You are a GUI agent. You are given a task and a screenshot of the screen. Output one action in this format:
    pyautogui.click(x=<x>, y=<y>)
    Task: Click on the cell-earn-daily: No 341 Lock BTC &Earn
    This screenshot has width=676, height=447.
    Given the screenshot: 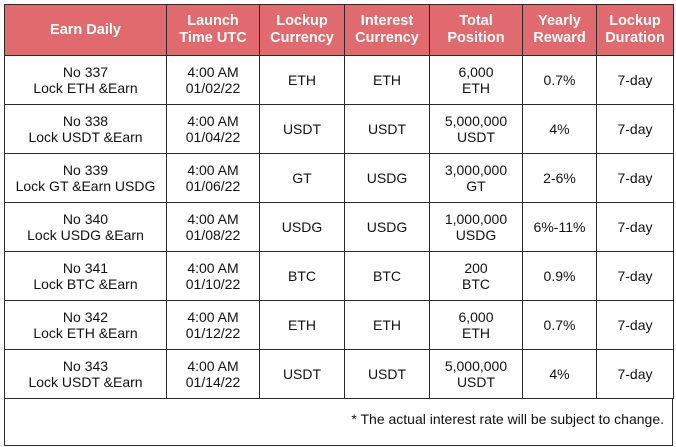 What is the action you would take?
    pyautogui.click(x=85, y=276)
    